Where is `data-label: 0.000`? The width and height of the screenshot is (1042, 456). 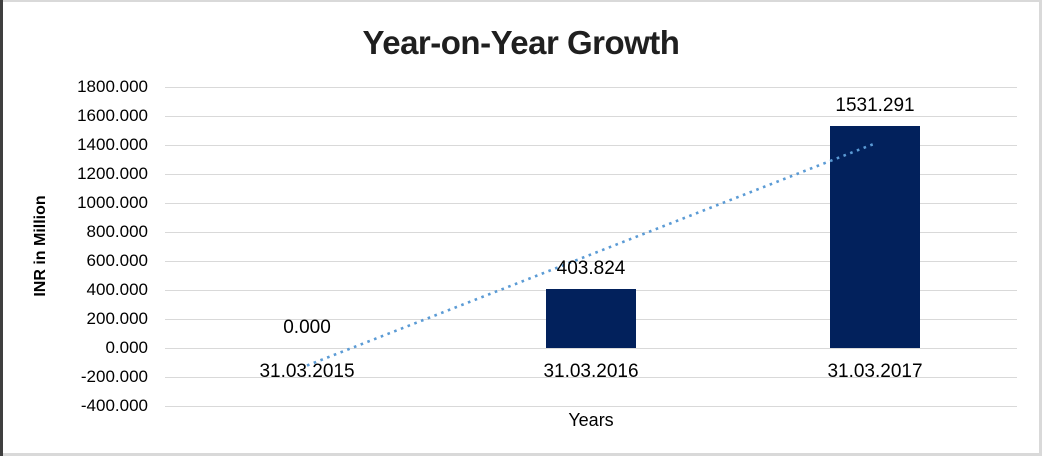 data-label: 0.000 is located at coordinates (307, 327).